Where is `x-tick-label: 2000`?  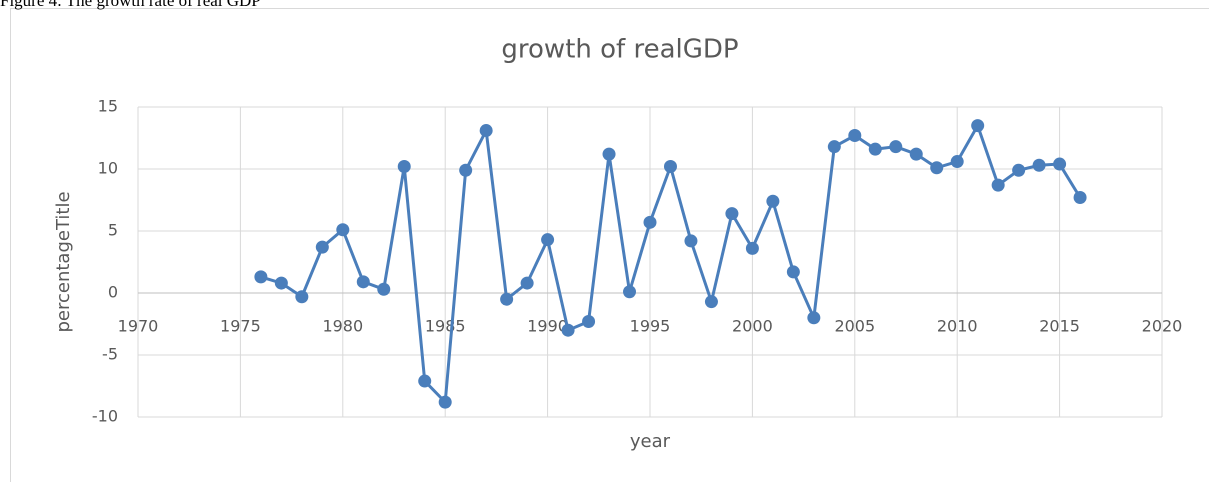
x-tick-label: 2000 is located at coordinates (752, 326).